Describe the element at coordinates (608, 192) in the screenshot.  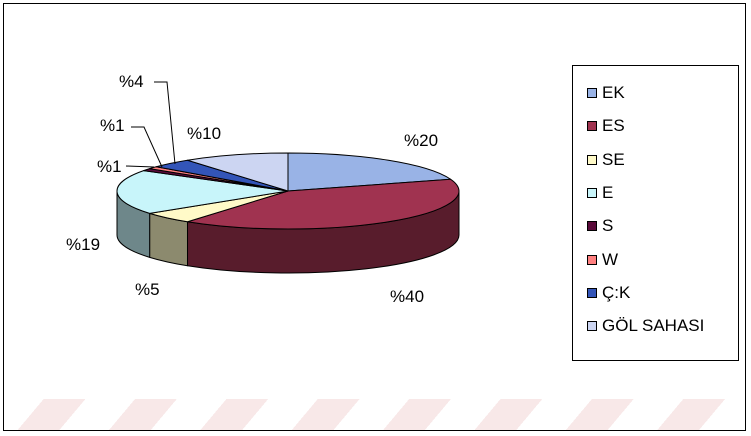
I see `legend-label: E` at that location.